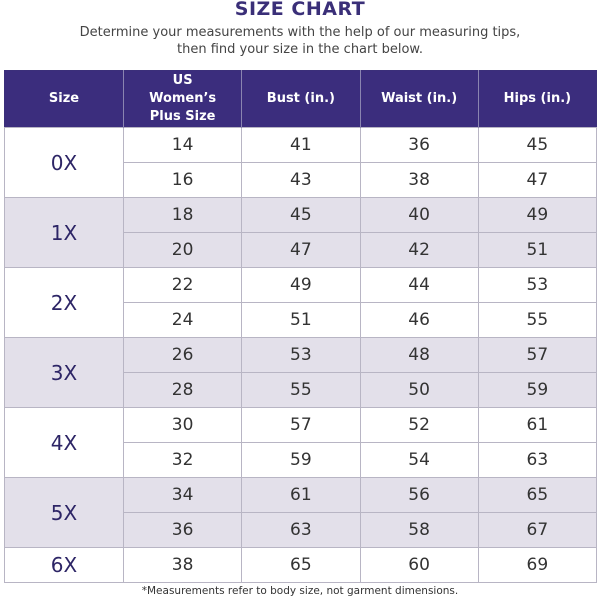 Image resolution: width=600 pixels, height=600 pixels. What do you see at coordinates (419, 460) in the screenshot?
I see `waist-cell: 54` at bounding box center [419, 460].